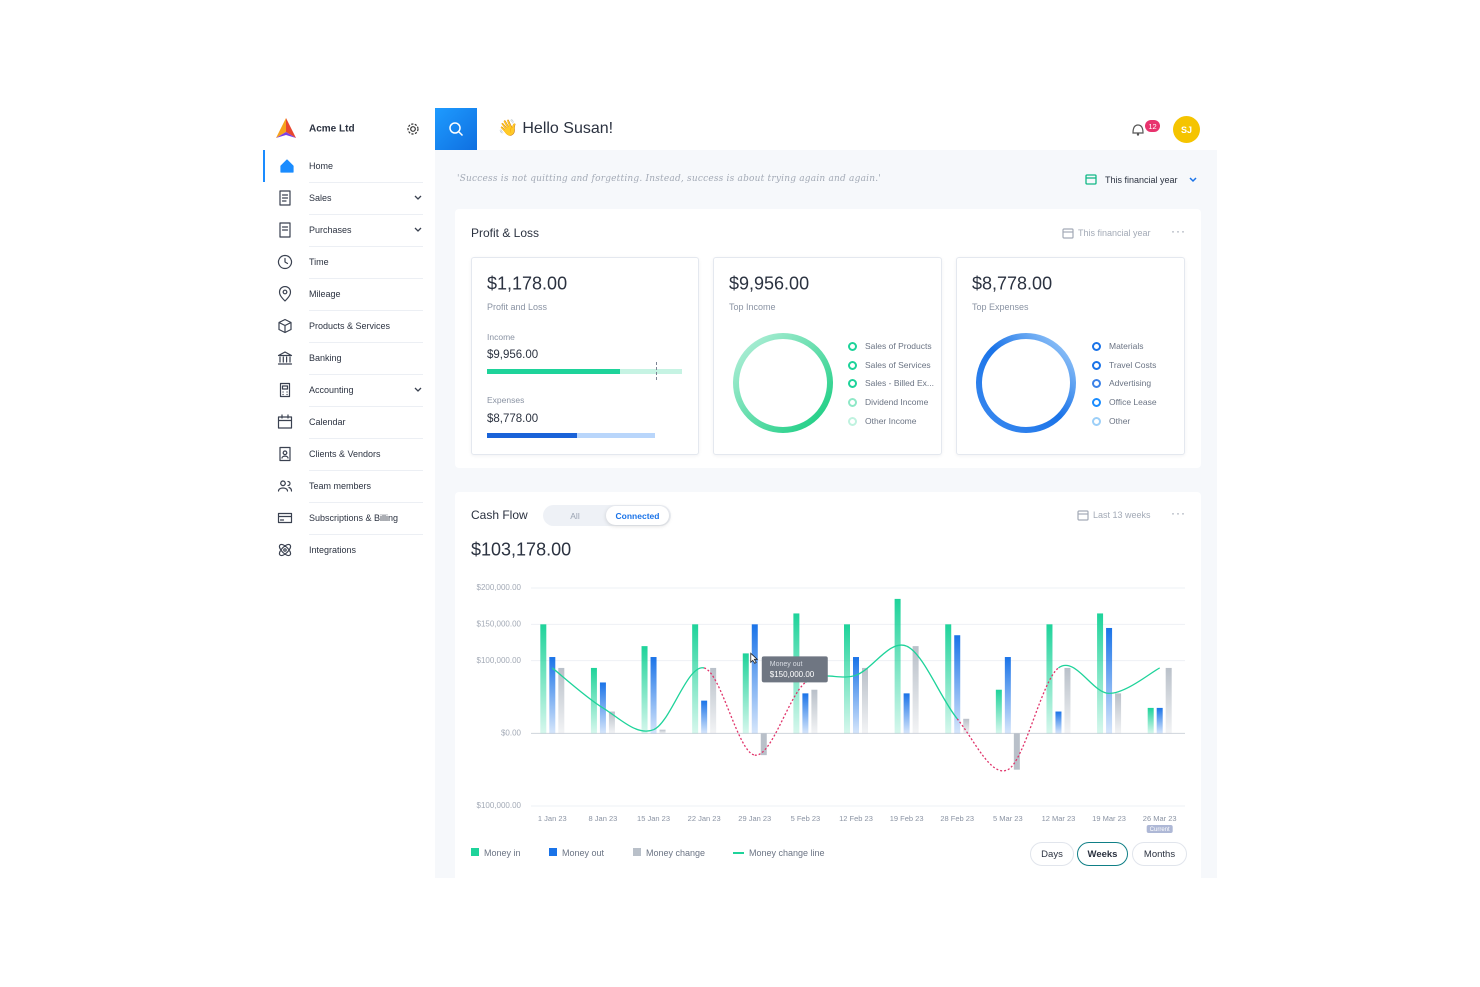  What do you see at coordinates (506, 400) in the screenshot?
I see `expenses-label: Expenses` at bounding box center [506, 400].